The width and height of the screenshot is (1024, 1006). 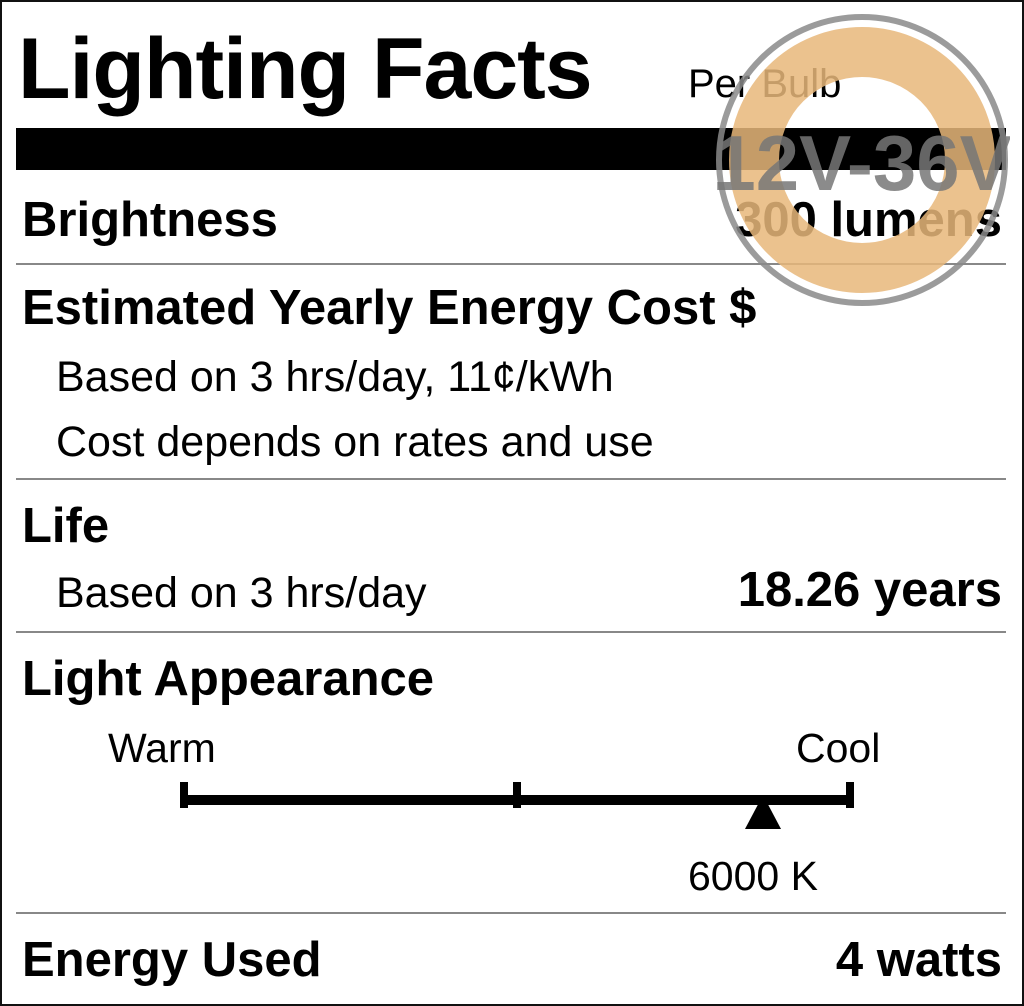 What do you see at coordinates (241, 593) in the screenshot?
I see `life-basis: Based on 3 hrs/day` at bounding box center [241, 593].